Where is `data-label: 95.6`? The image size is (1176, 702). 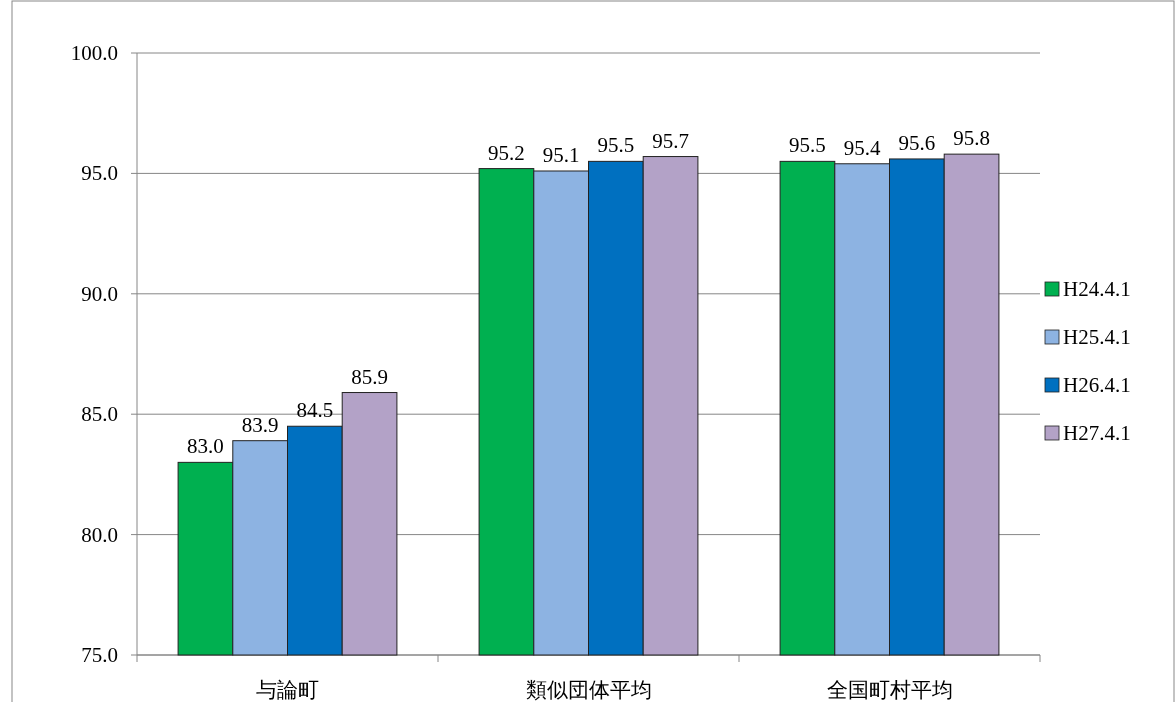
data-label: 95.6 is located at coordinates (917, 142).